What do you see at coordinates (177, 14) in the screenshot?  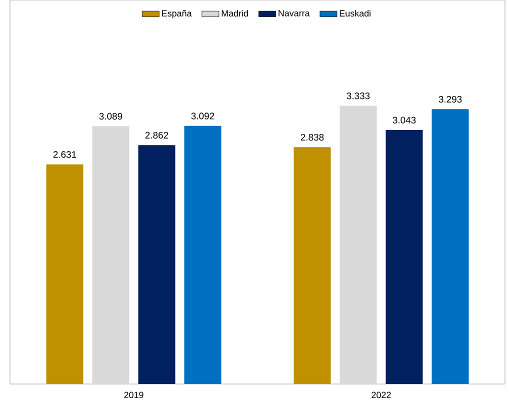 I see `legend-label: España` at bounding box center [177, 14].